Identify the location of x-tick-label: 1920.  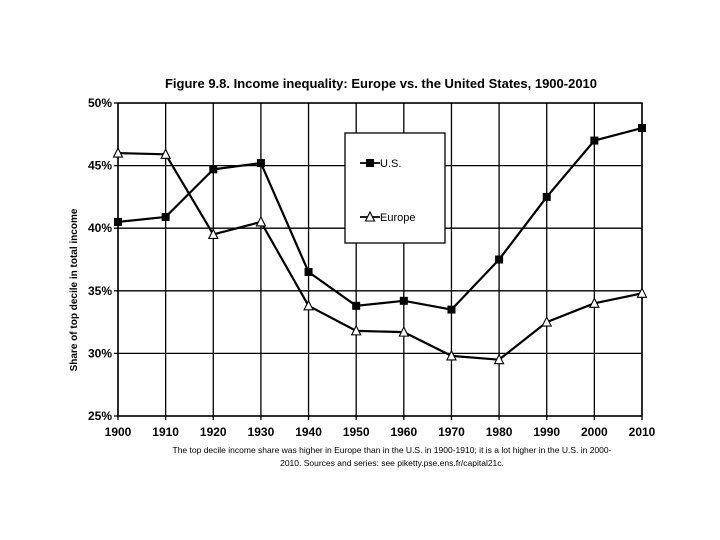
(213, 432).